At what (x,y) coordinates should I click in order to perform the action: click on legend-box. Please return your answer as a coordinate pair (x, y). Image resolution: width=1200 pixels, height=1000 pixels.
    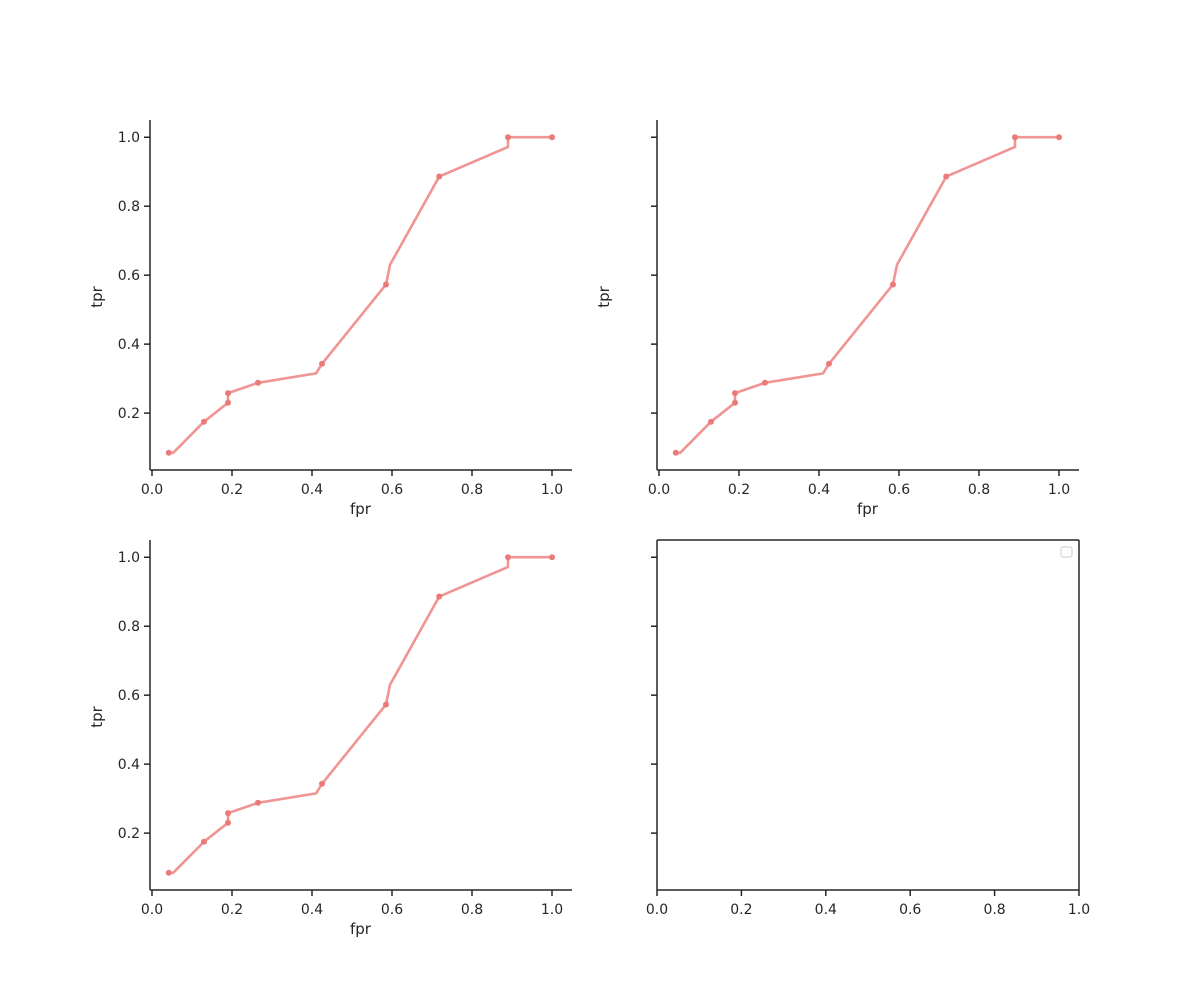
    Looking at the image, I should click on (1066, 552).